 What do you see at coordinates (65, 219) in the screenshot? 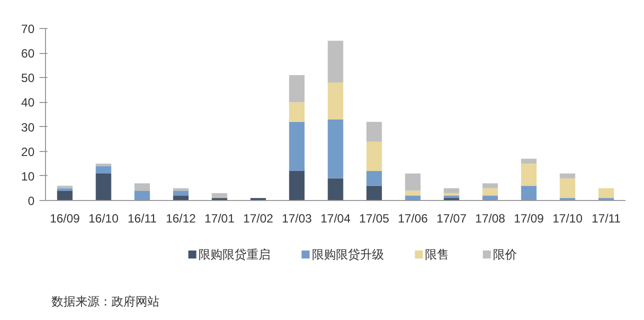
I see `x-tick-label: 16/09` at bounding box center [65, 219].